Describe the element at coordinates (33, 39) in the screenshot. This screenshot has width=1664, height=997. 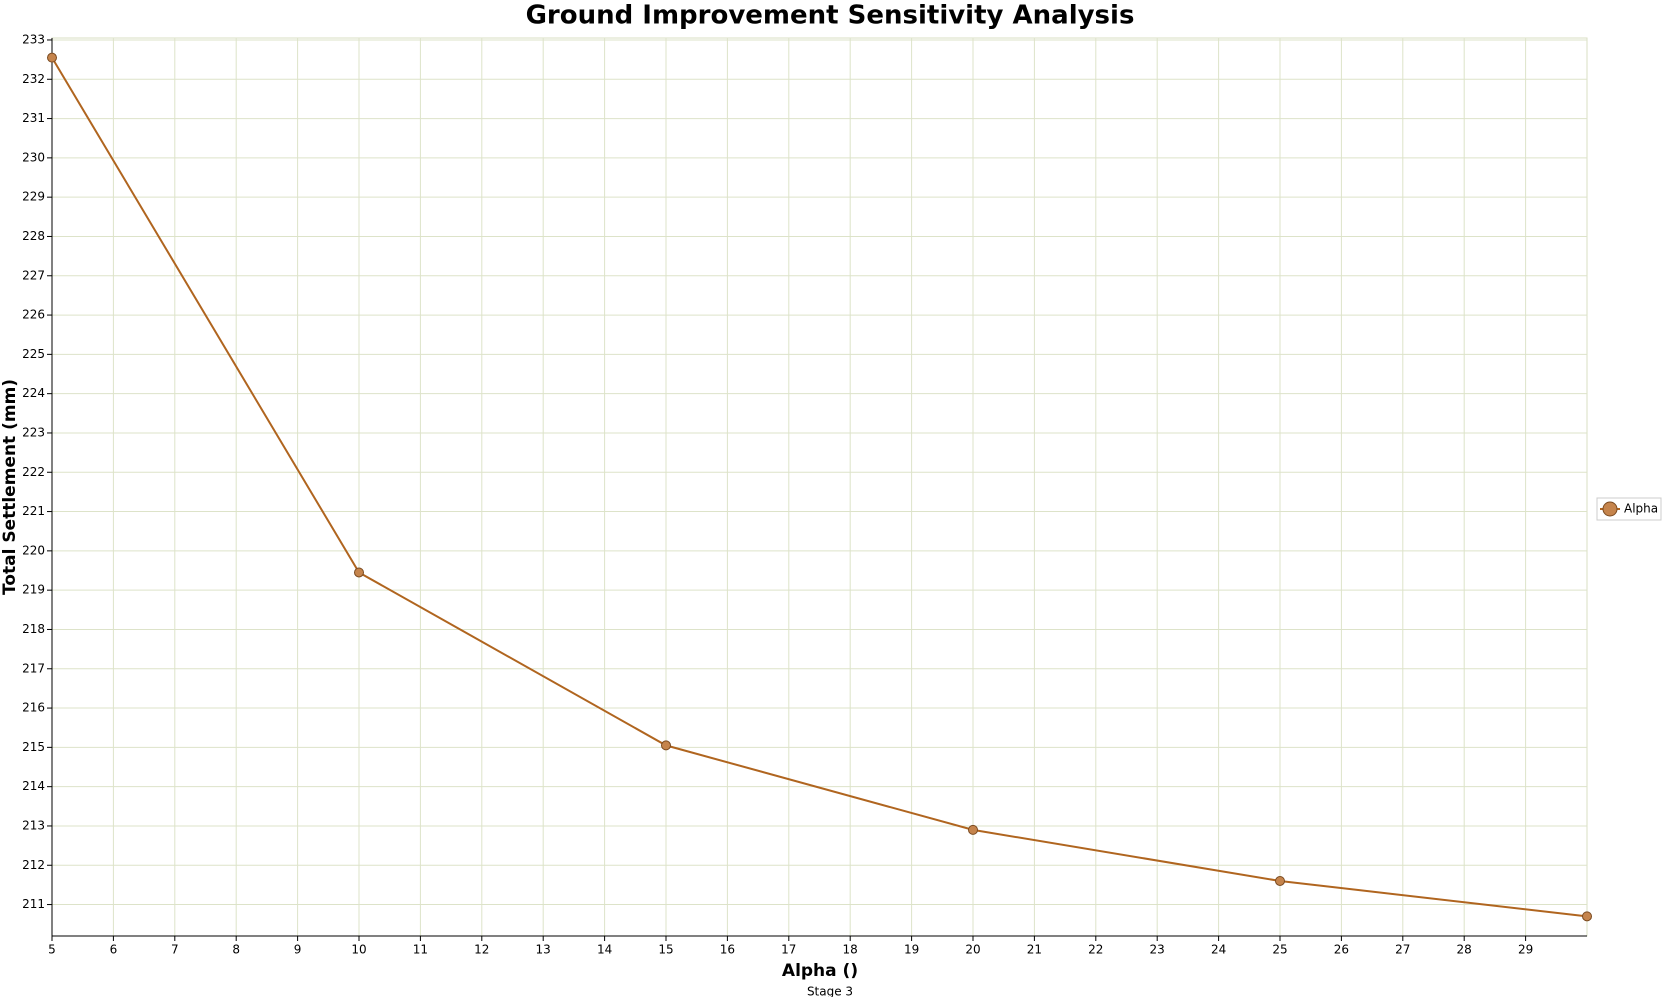
I see `y-tick-label: 233` at that location.